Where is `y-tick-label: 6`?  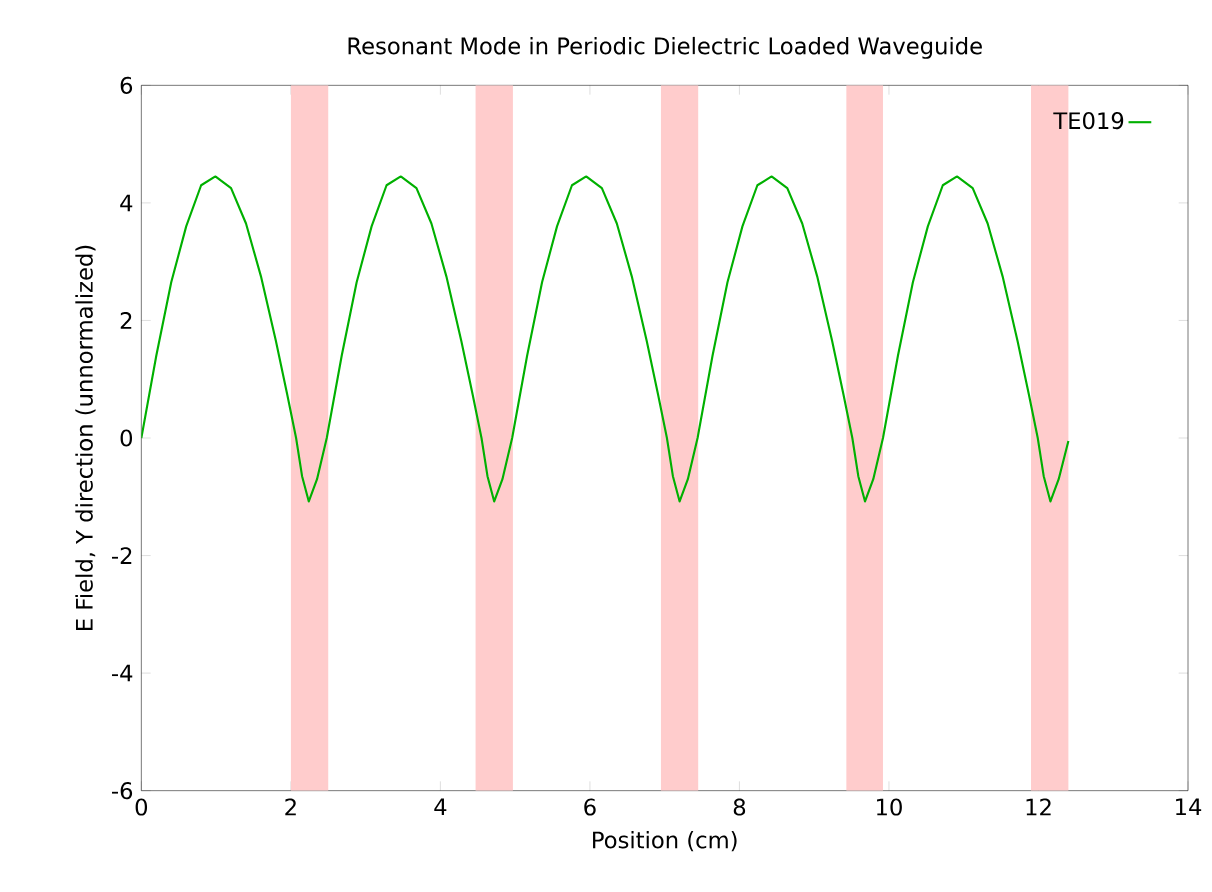
y-tick-label: 6 is located at coordinates (126, 85).